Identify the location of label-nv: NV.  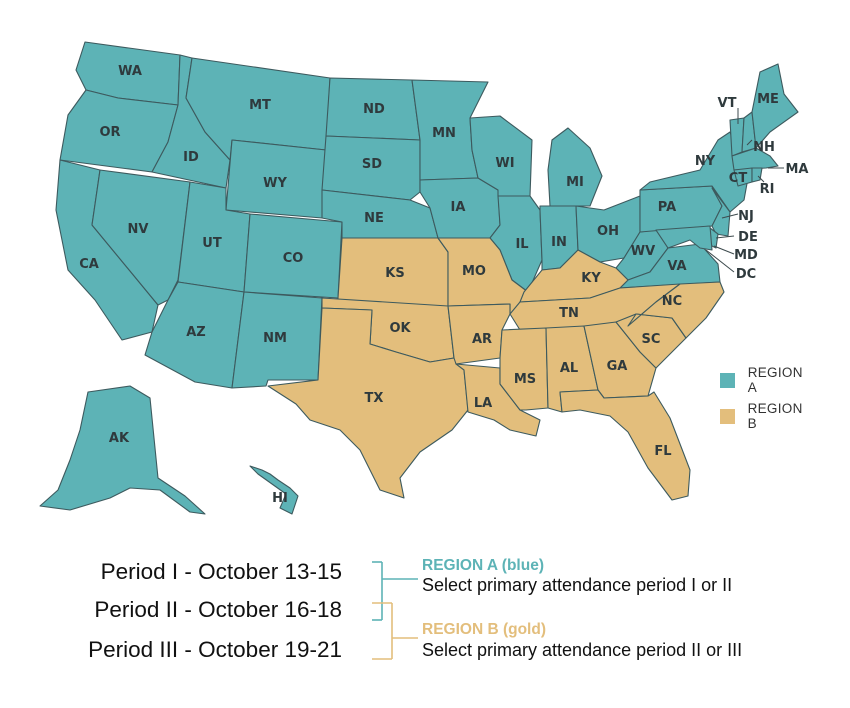
(138, 229).